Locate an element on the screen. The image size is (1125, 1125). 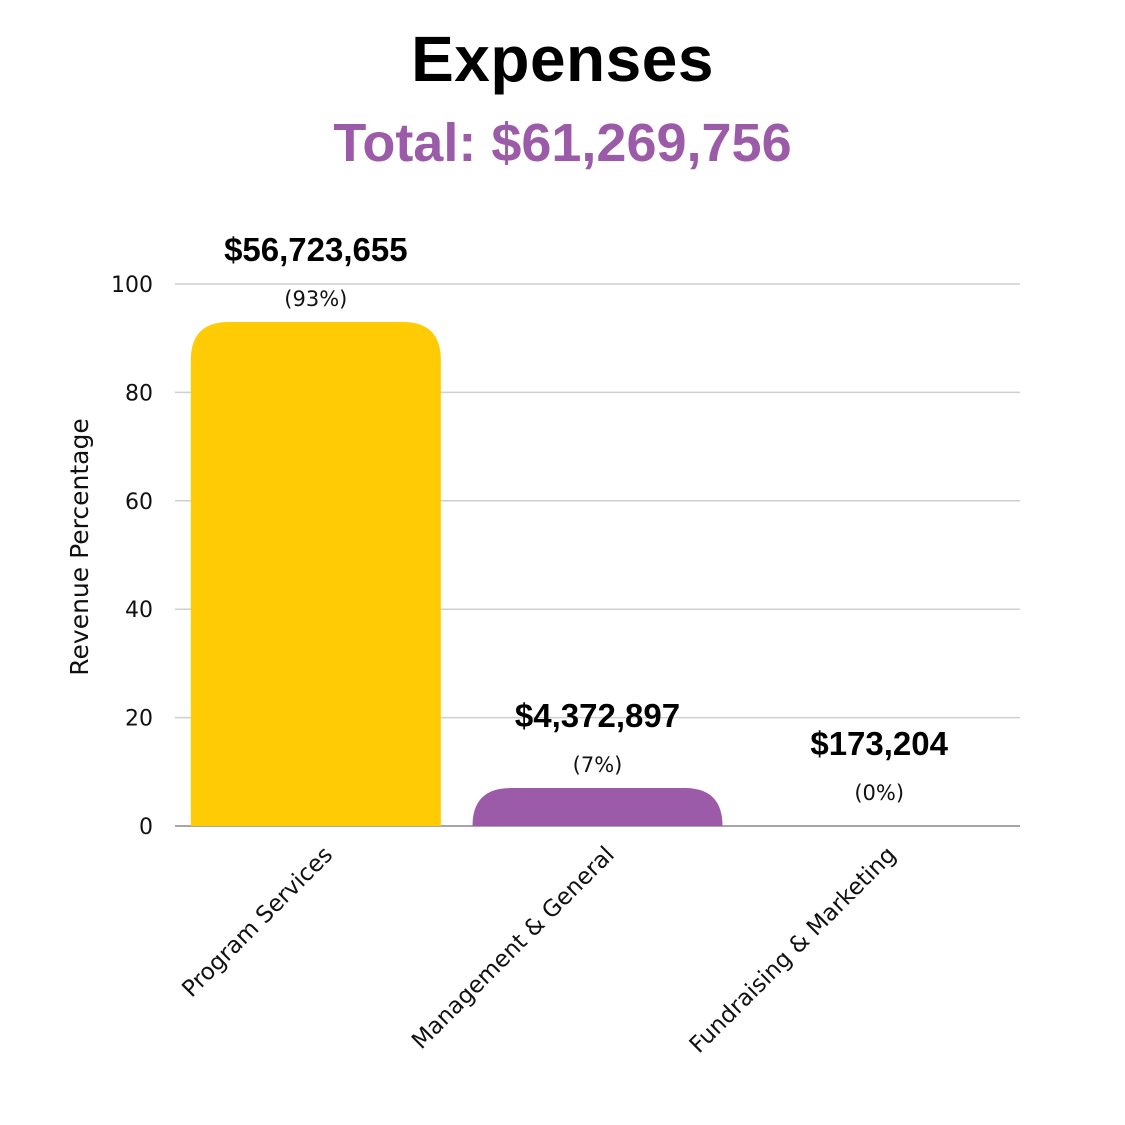
x-tick-label: Management & General is located at coordinates (513, 948).